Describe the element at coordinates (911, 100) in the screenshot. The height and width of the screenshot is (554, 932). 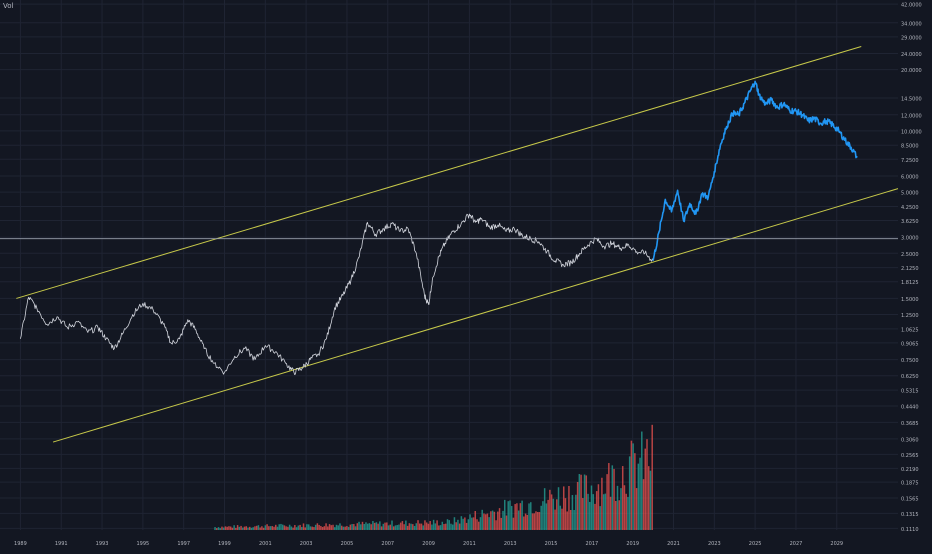
I see `y-tick-label: 14.5000` at that location.